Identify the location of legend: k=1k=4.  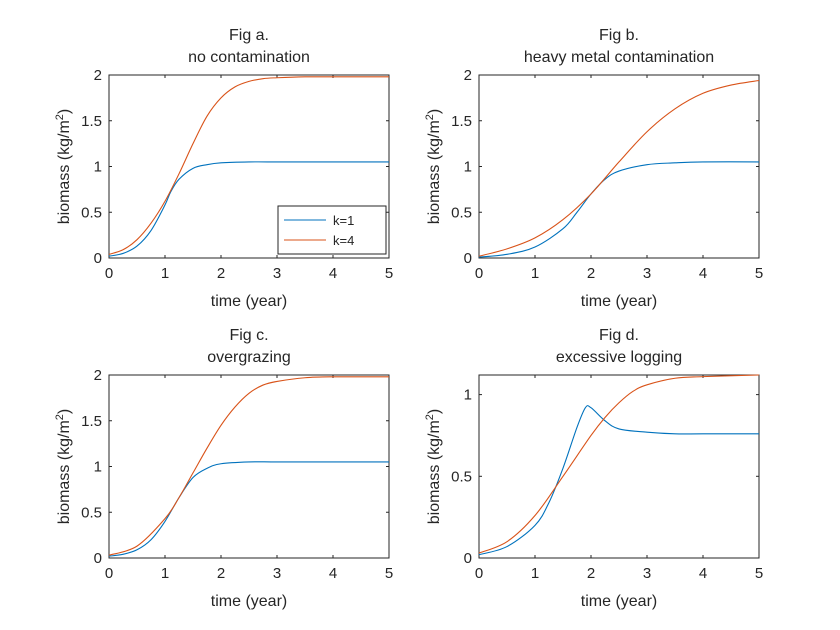
(332, 230).